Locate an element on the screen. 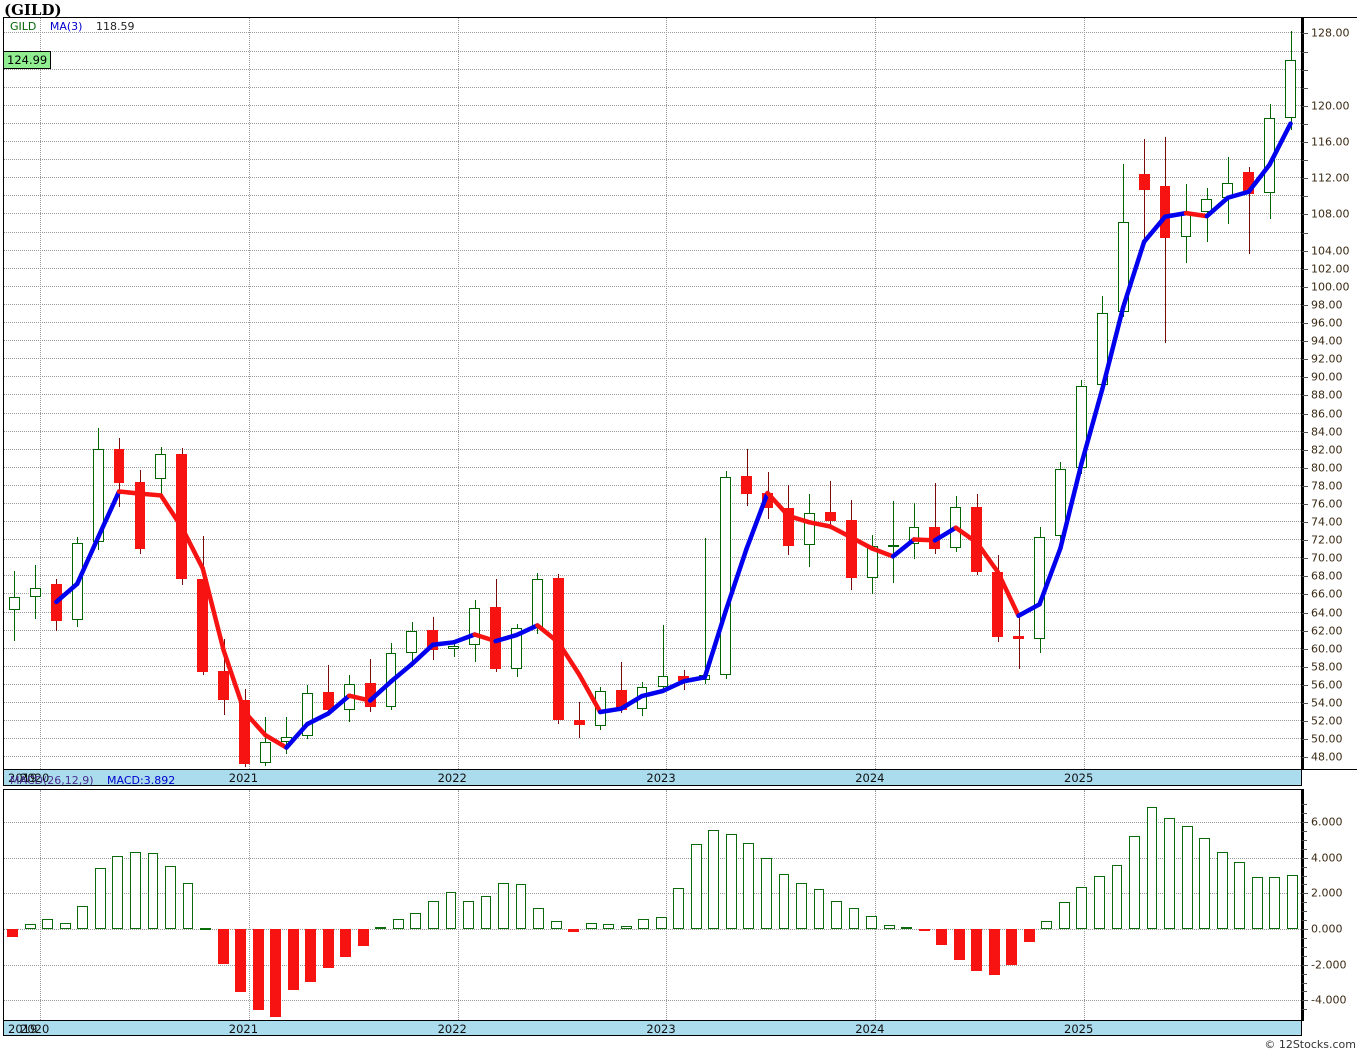 This screenshot has width=1360, height=1056. date-axis-top: 2019 2020 2021 2022 2023 2024 2025 is located at coordinates (652, 778).